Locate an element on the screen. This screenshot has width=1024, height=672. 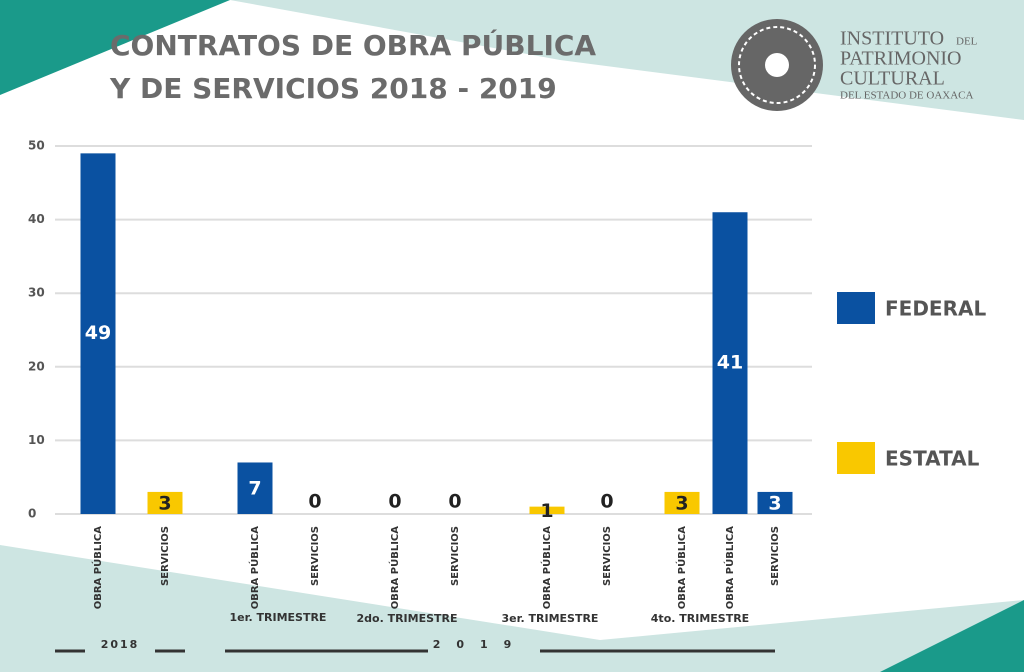
group-label: 1er. TRIMESTRE is located at coordinates (278, 617).